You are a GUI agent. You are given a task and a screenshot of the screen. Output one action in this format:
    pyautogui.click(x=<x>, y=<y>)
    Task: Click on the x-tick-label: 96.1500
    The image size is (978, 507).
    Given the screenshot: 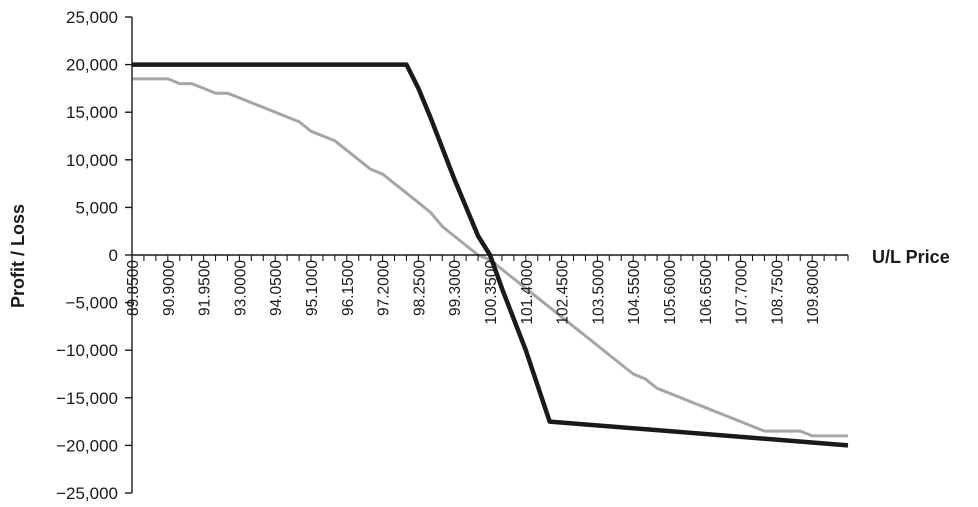 What is the action you would take?
    pyautogui.click(x=348, y=288)
    